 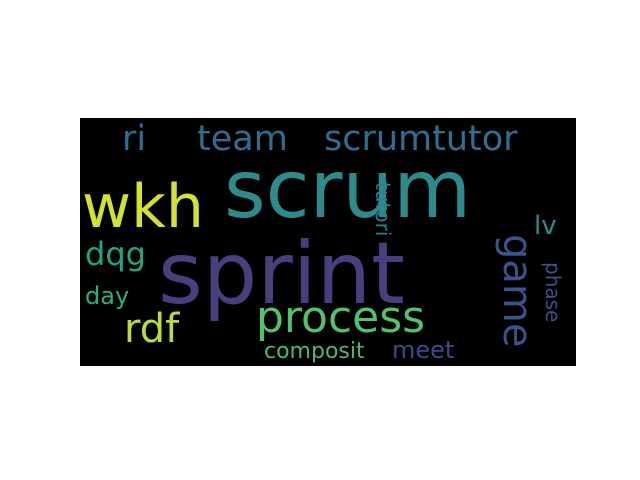 I want to click on word-wkh: wkh, so click(x=143, y=207).